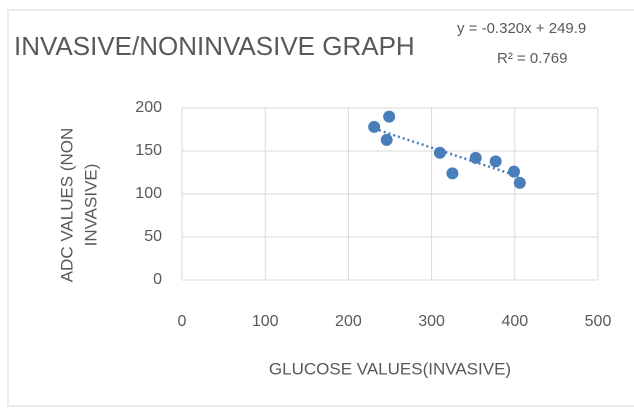 This screenshot has width=634, height=410. Describe the element at coordinates (598, 321) in the screenshot. I see `x-tick-label: 500` at that location.